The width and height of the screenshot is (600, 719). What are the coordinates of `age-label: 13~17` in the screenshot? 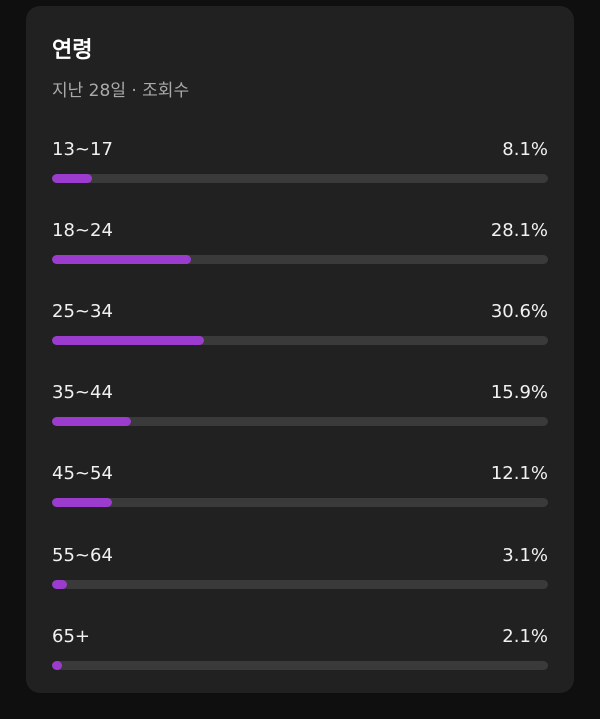 It's located at (82, 149).